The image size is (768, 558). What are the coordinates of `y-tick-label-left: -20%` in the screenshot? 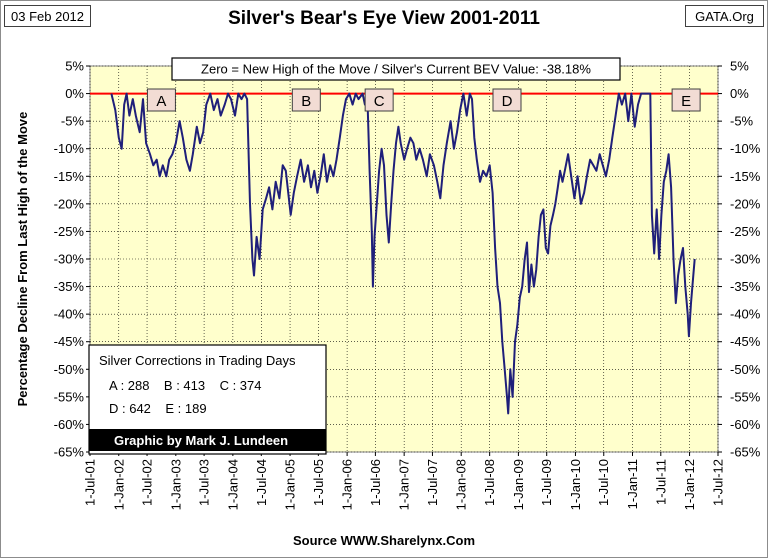 It's located at (69, 203).